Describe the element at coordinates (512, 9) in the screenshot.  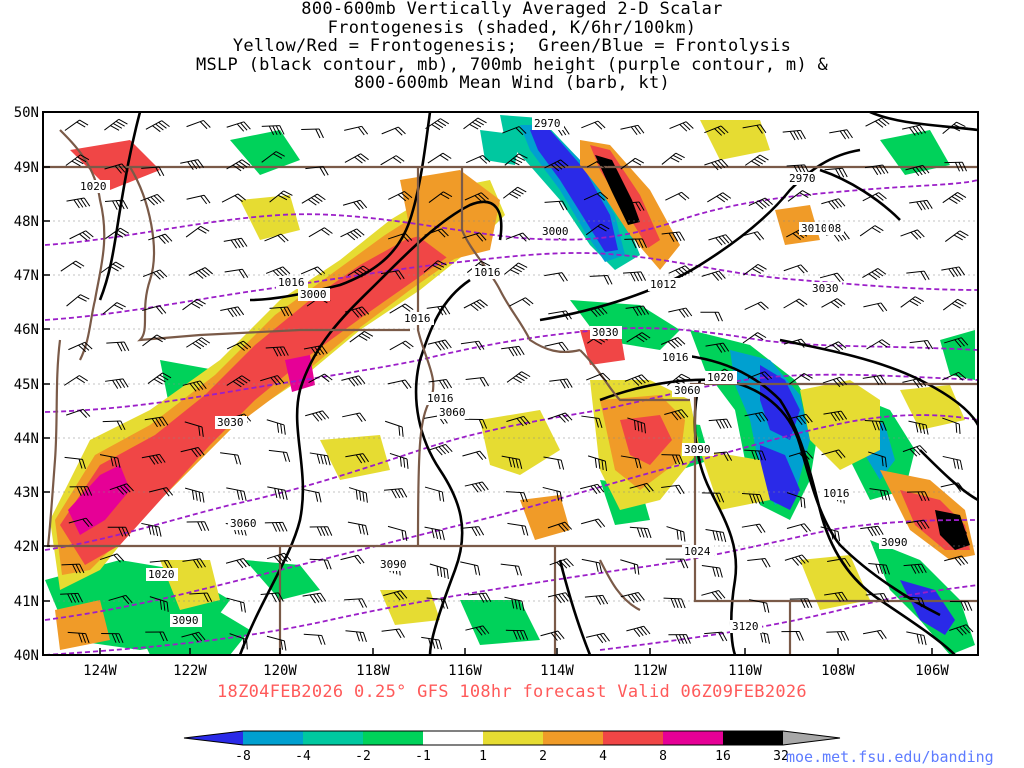
I see `title-line-1: 800-600mb Vertically Averaged 2-D Scalar` at that location.